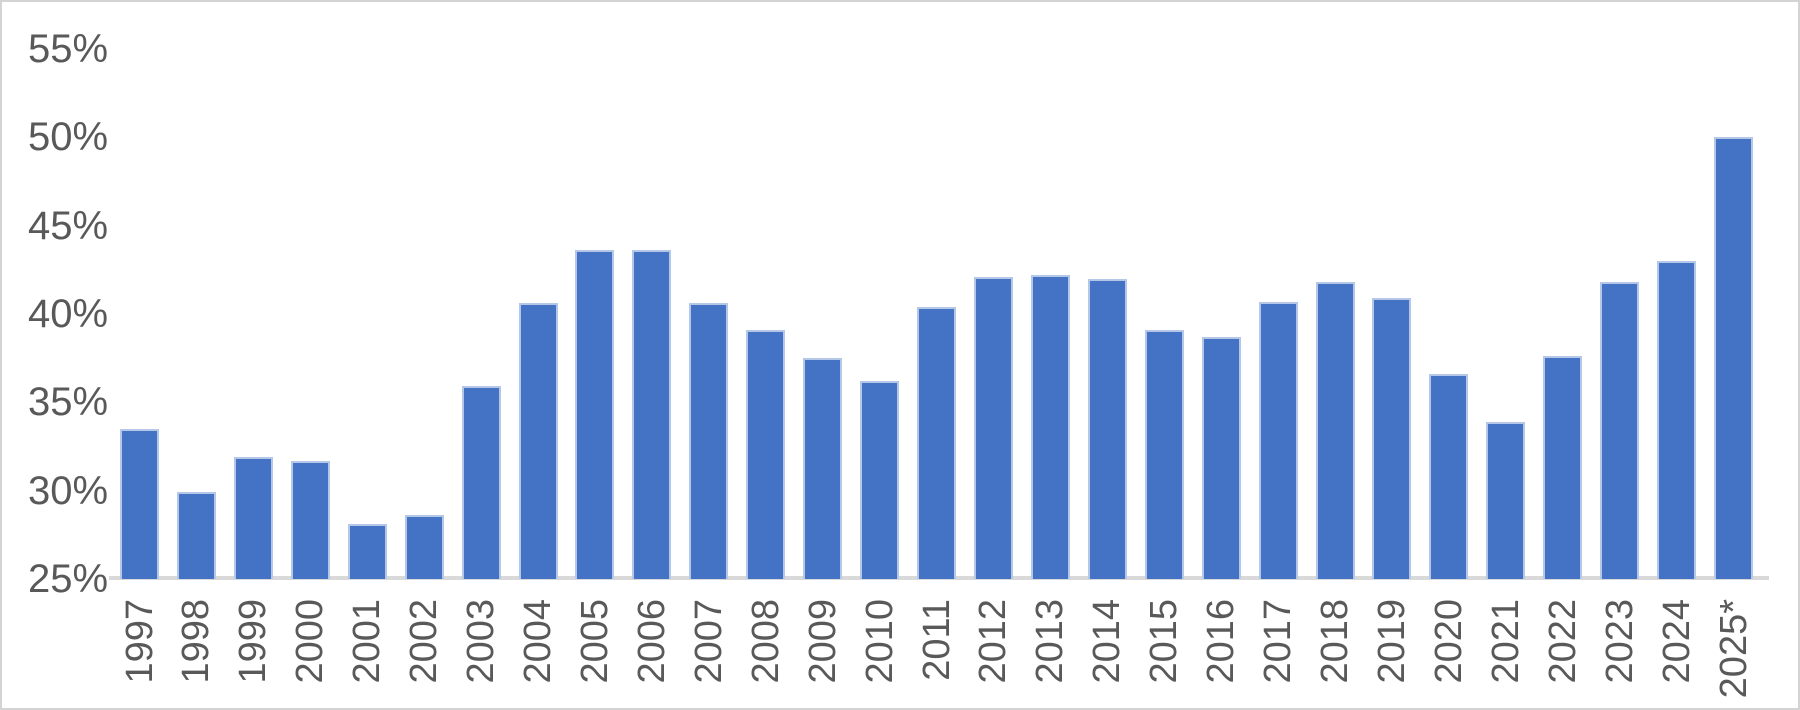 The width and height of the screenshot is (1800, 710). I want to click on x-axis-label: 2003, so click(481, 641).